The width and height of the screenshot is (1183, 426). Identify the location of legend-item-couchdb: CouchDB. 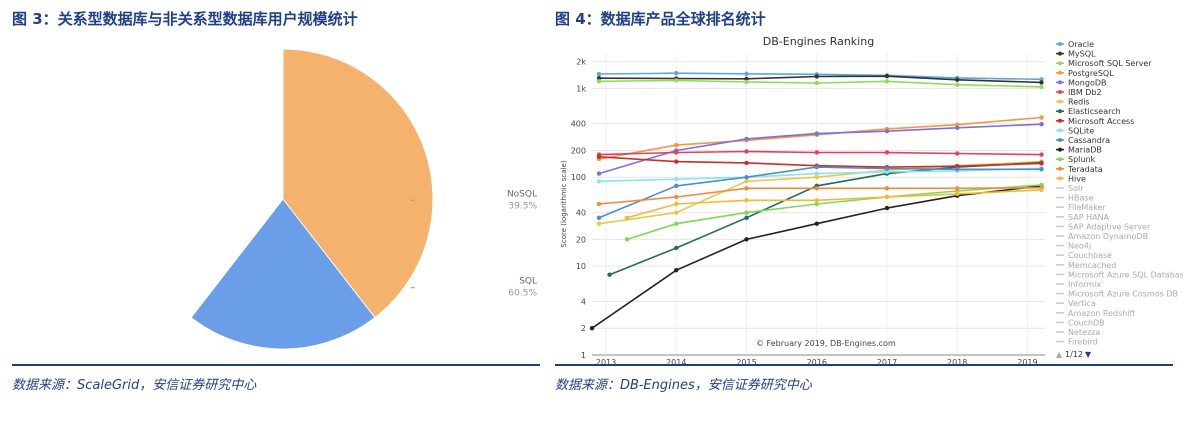
(1086, 322).